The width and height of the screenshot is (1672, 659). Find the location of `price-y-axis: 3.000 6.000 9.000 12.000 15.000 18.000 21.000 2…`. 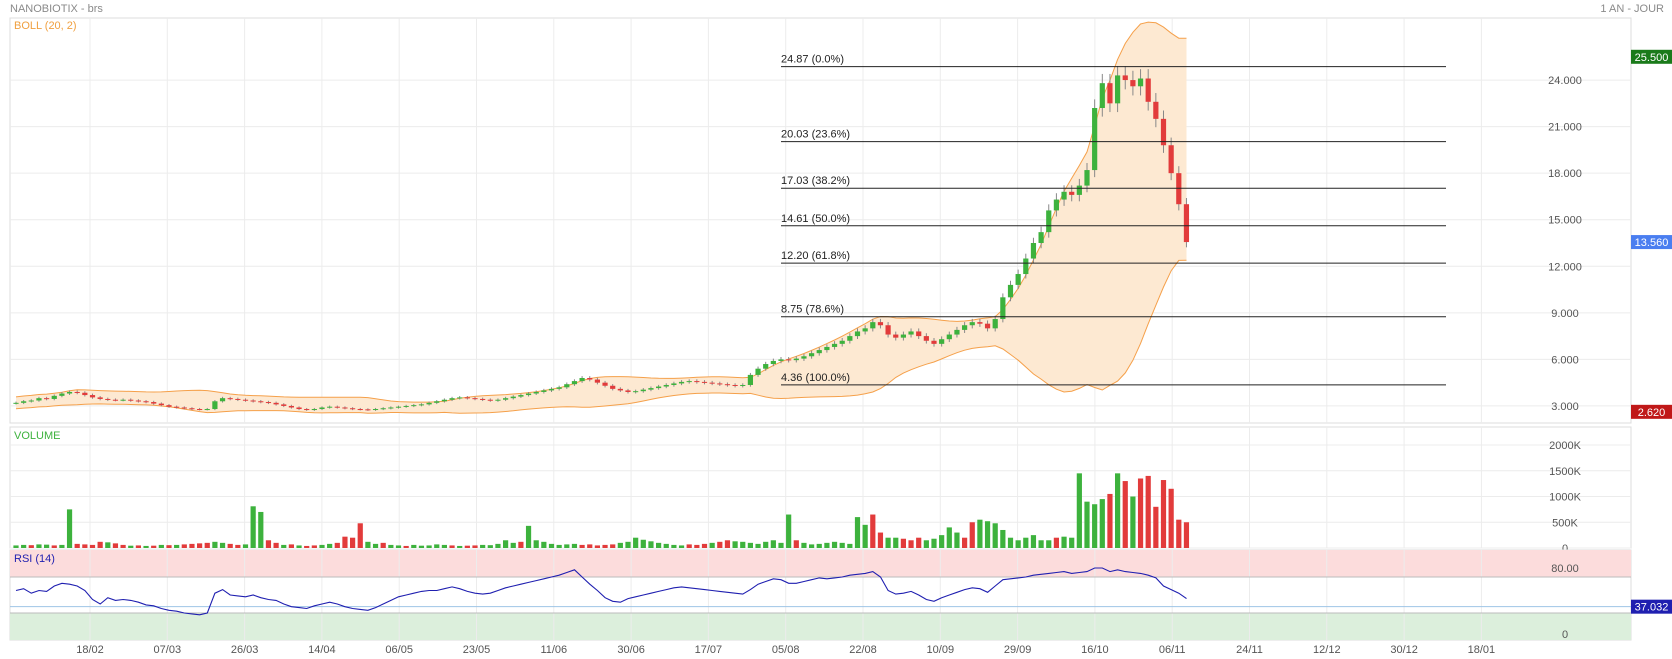

price-y-axis: 3.000 6.000 9.000 12.000 15.000 18.000 21.000 2… is located at coordinates (1565, 244).